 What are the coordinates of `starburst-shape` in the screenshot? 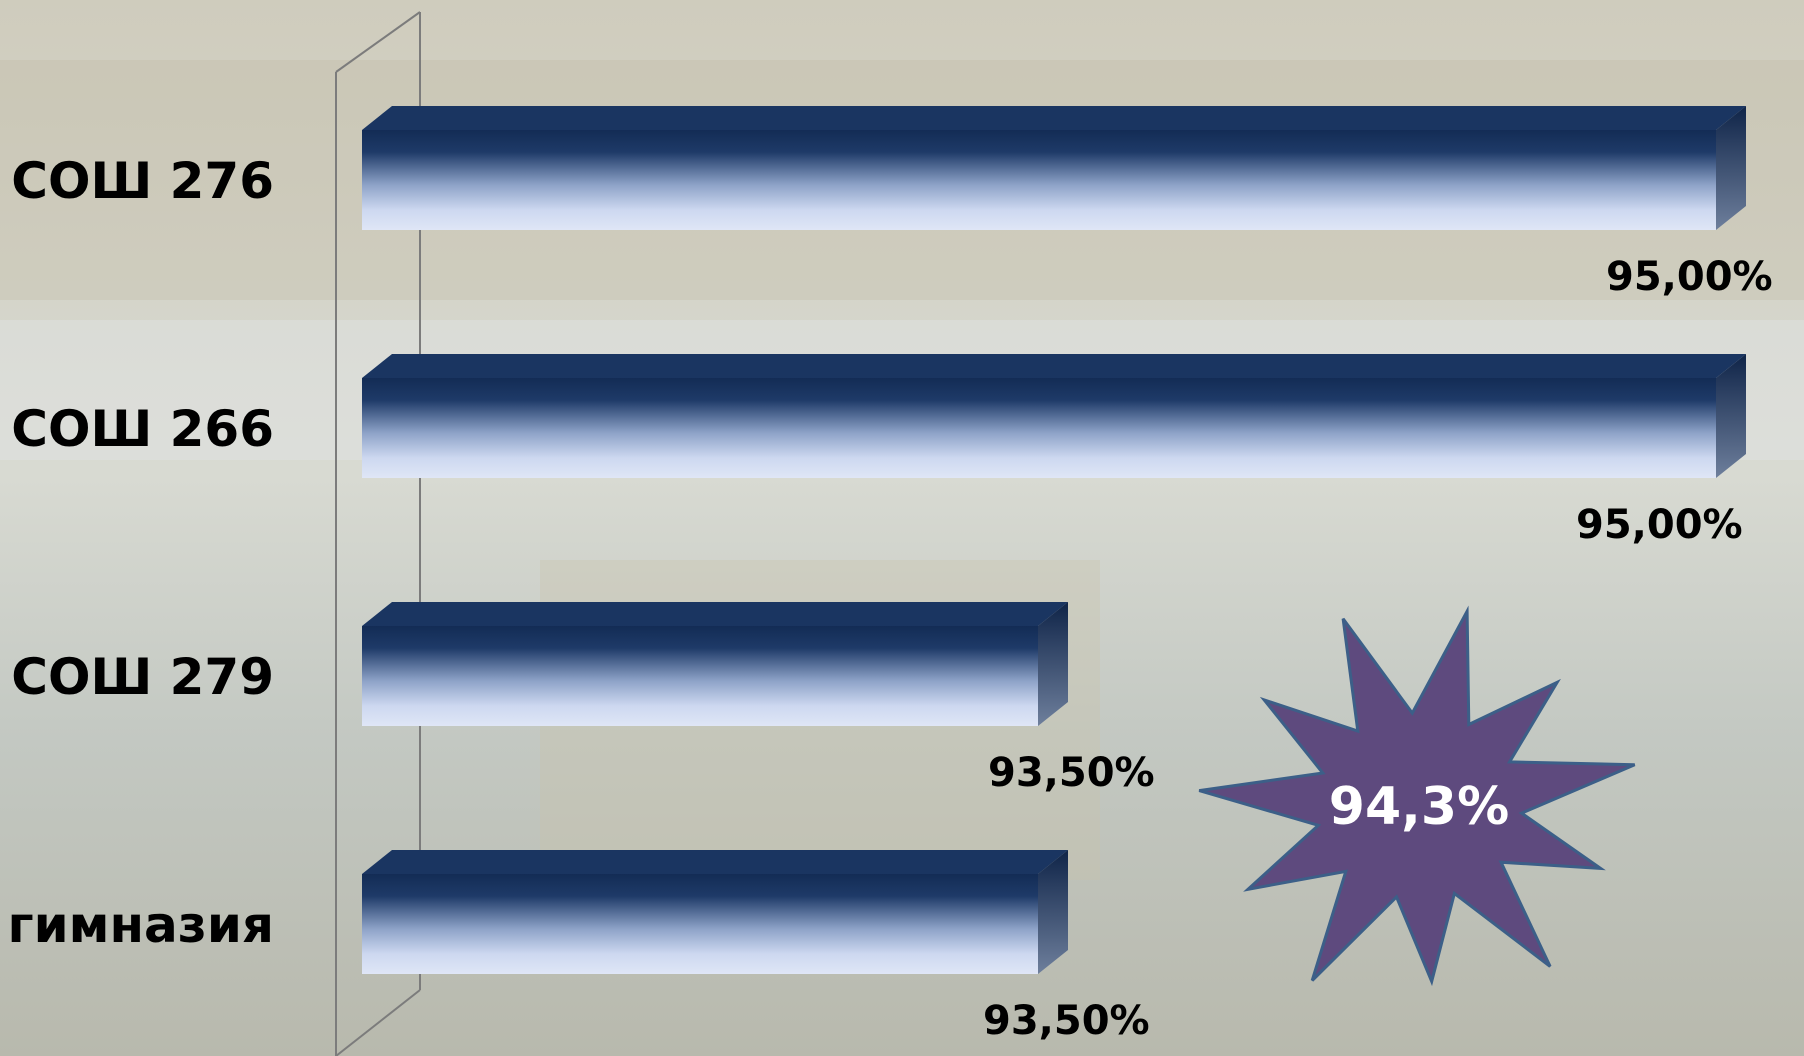 It's located at (1417, 796).